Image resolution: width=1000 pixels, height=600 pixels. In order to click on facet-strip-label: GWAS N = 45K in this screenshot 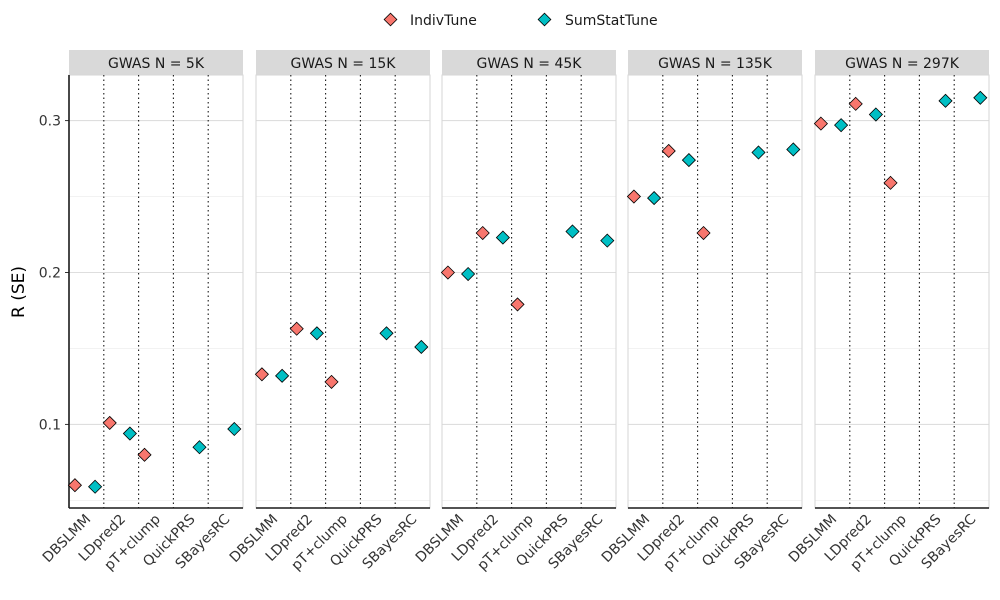, I will do `click(530, 64)`.